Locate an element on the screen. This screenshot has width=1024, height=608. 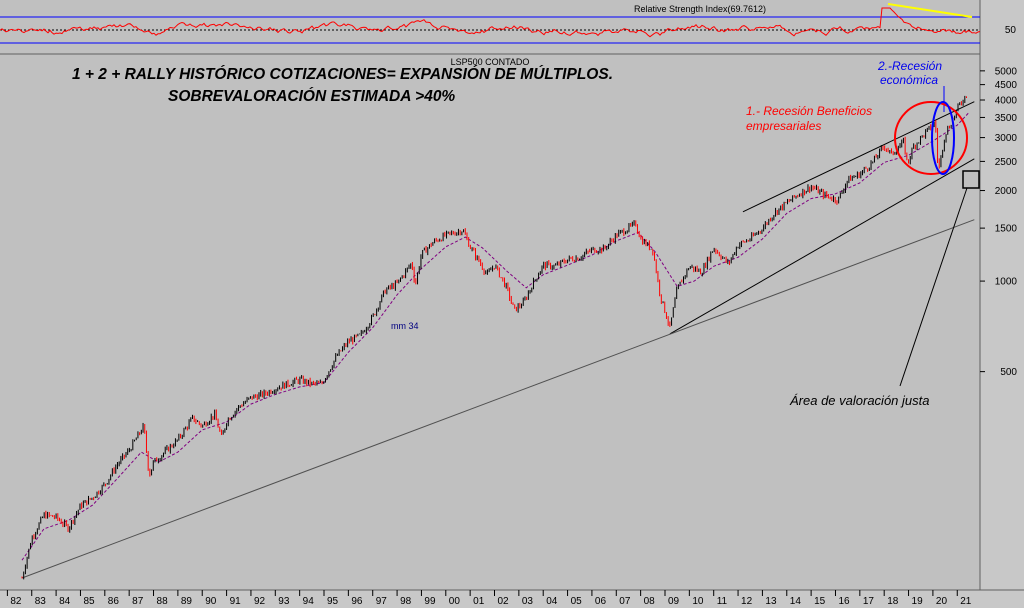
x-tick-label: 00 is located at coordinates (455, 601).